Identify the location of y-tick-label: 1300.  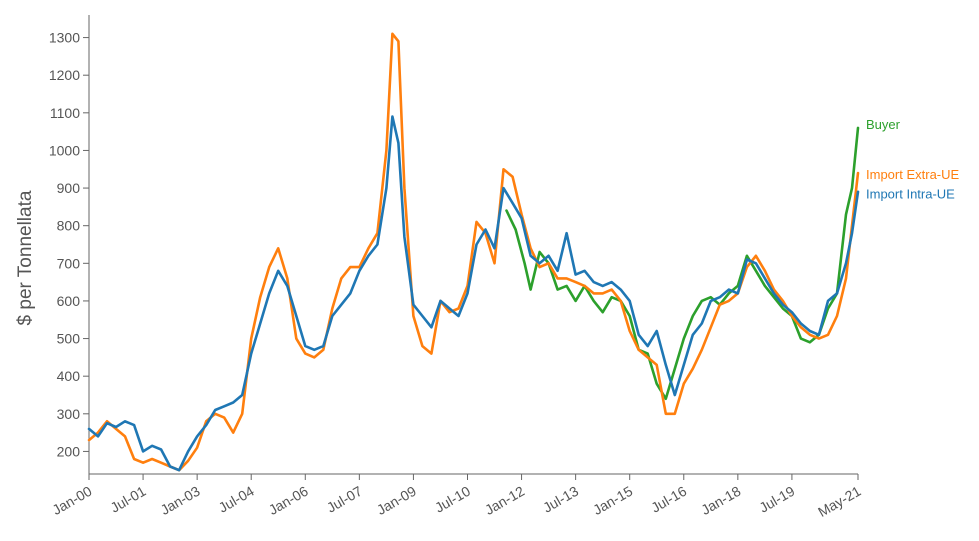
(64, 38).